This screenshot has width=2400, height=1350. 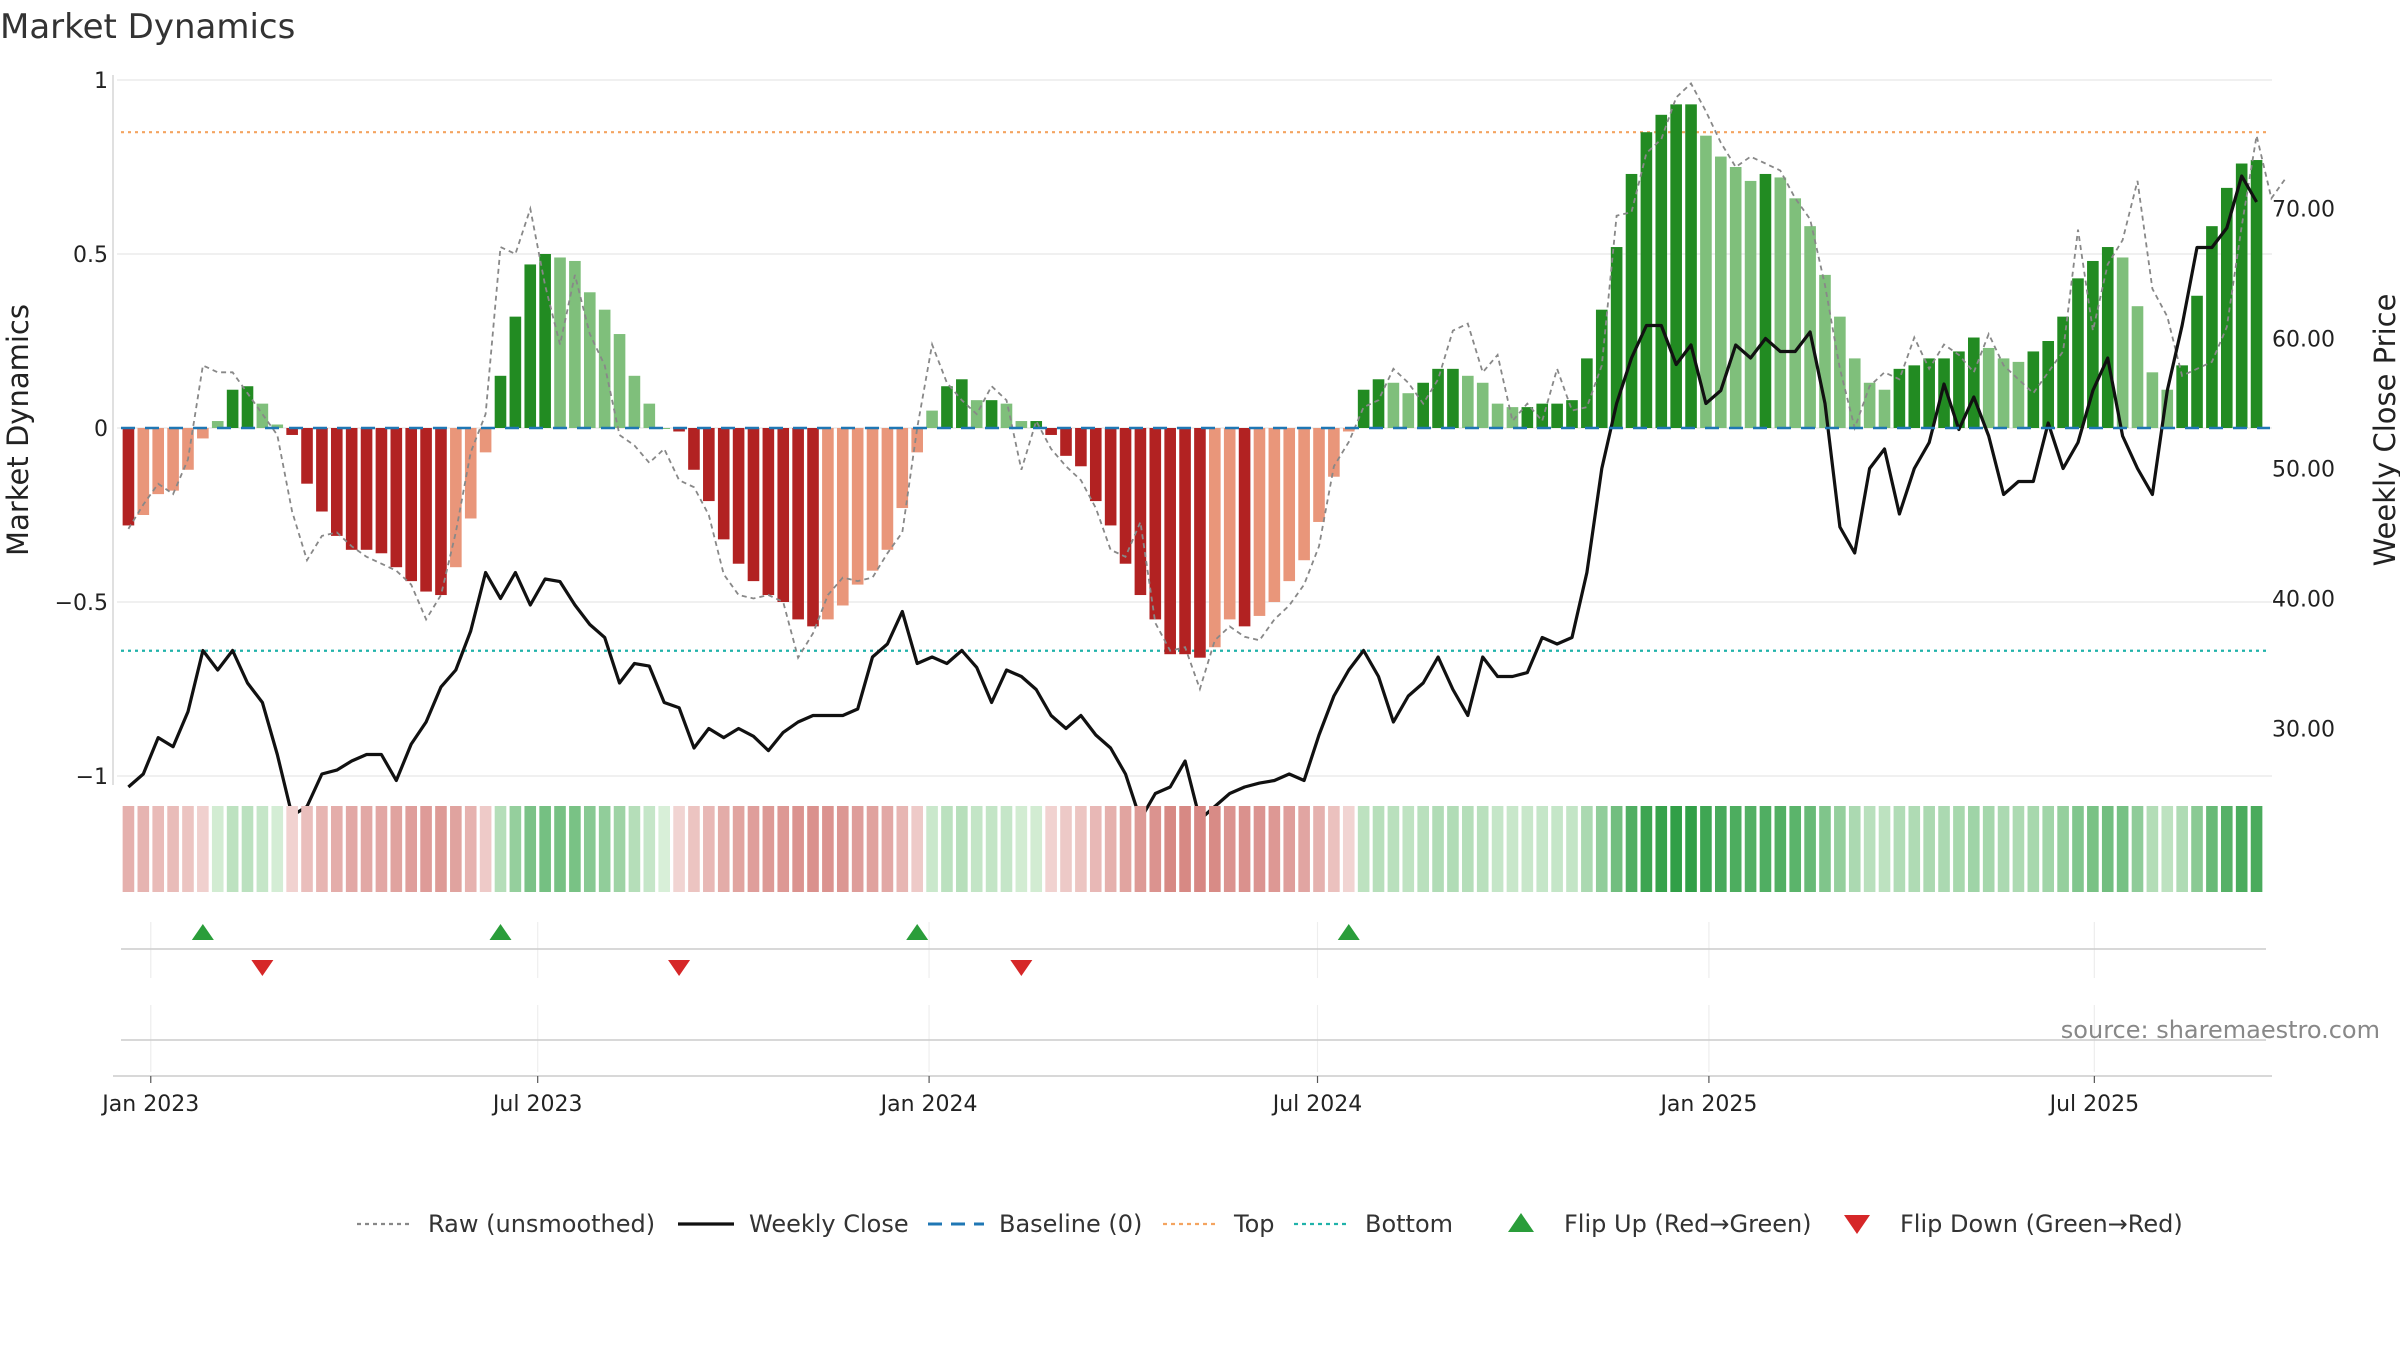 What do you see at coordinates (1688, 1224) in the screenshot?
I see `legend-label: Flip Up (Red→Green)` at bounding box center [1688, 1224].